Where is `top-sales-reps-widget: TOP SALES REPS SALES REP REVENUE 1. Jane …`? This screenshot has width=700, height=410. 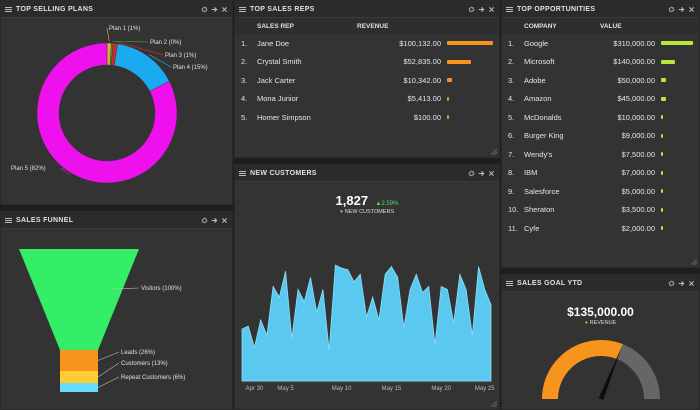
top-sales-reps-widget: TOP SALES REPS SALES REP REVENUE 1. Jane … is located at coordinates (367, 79).